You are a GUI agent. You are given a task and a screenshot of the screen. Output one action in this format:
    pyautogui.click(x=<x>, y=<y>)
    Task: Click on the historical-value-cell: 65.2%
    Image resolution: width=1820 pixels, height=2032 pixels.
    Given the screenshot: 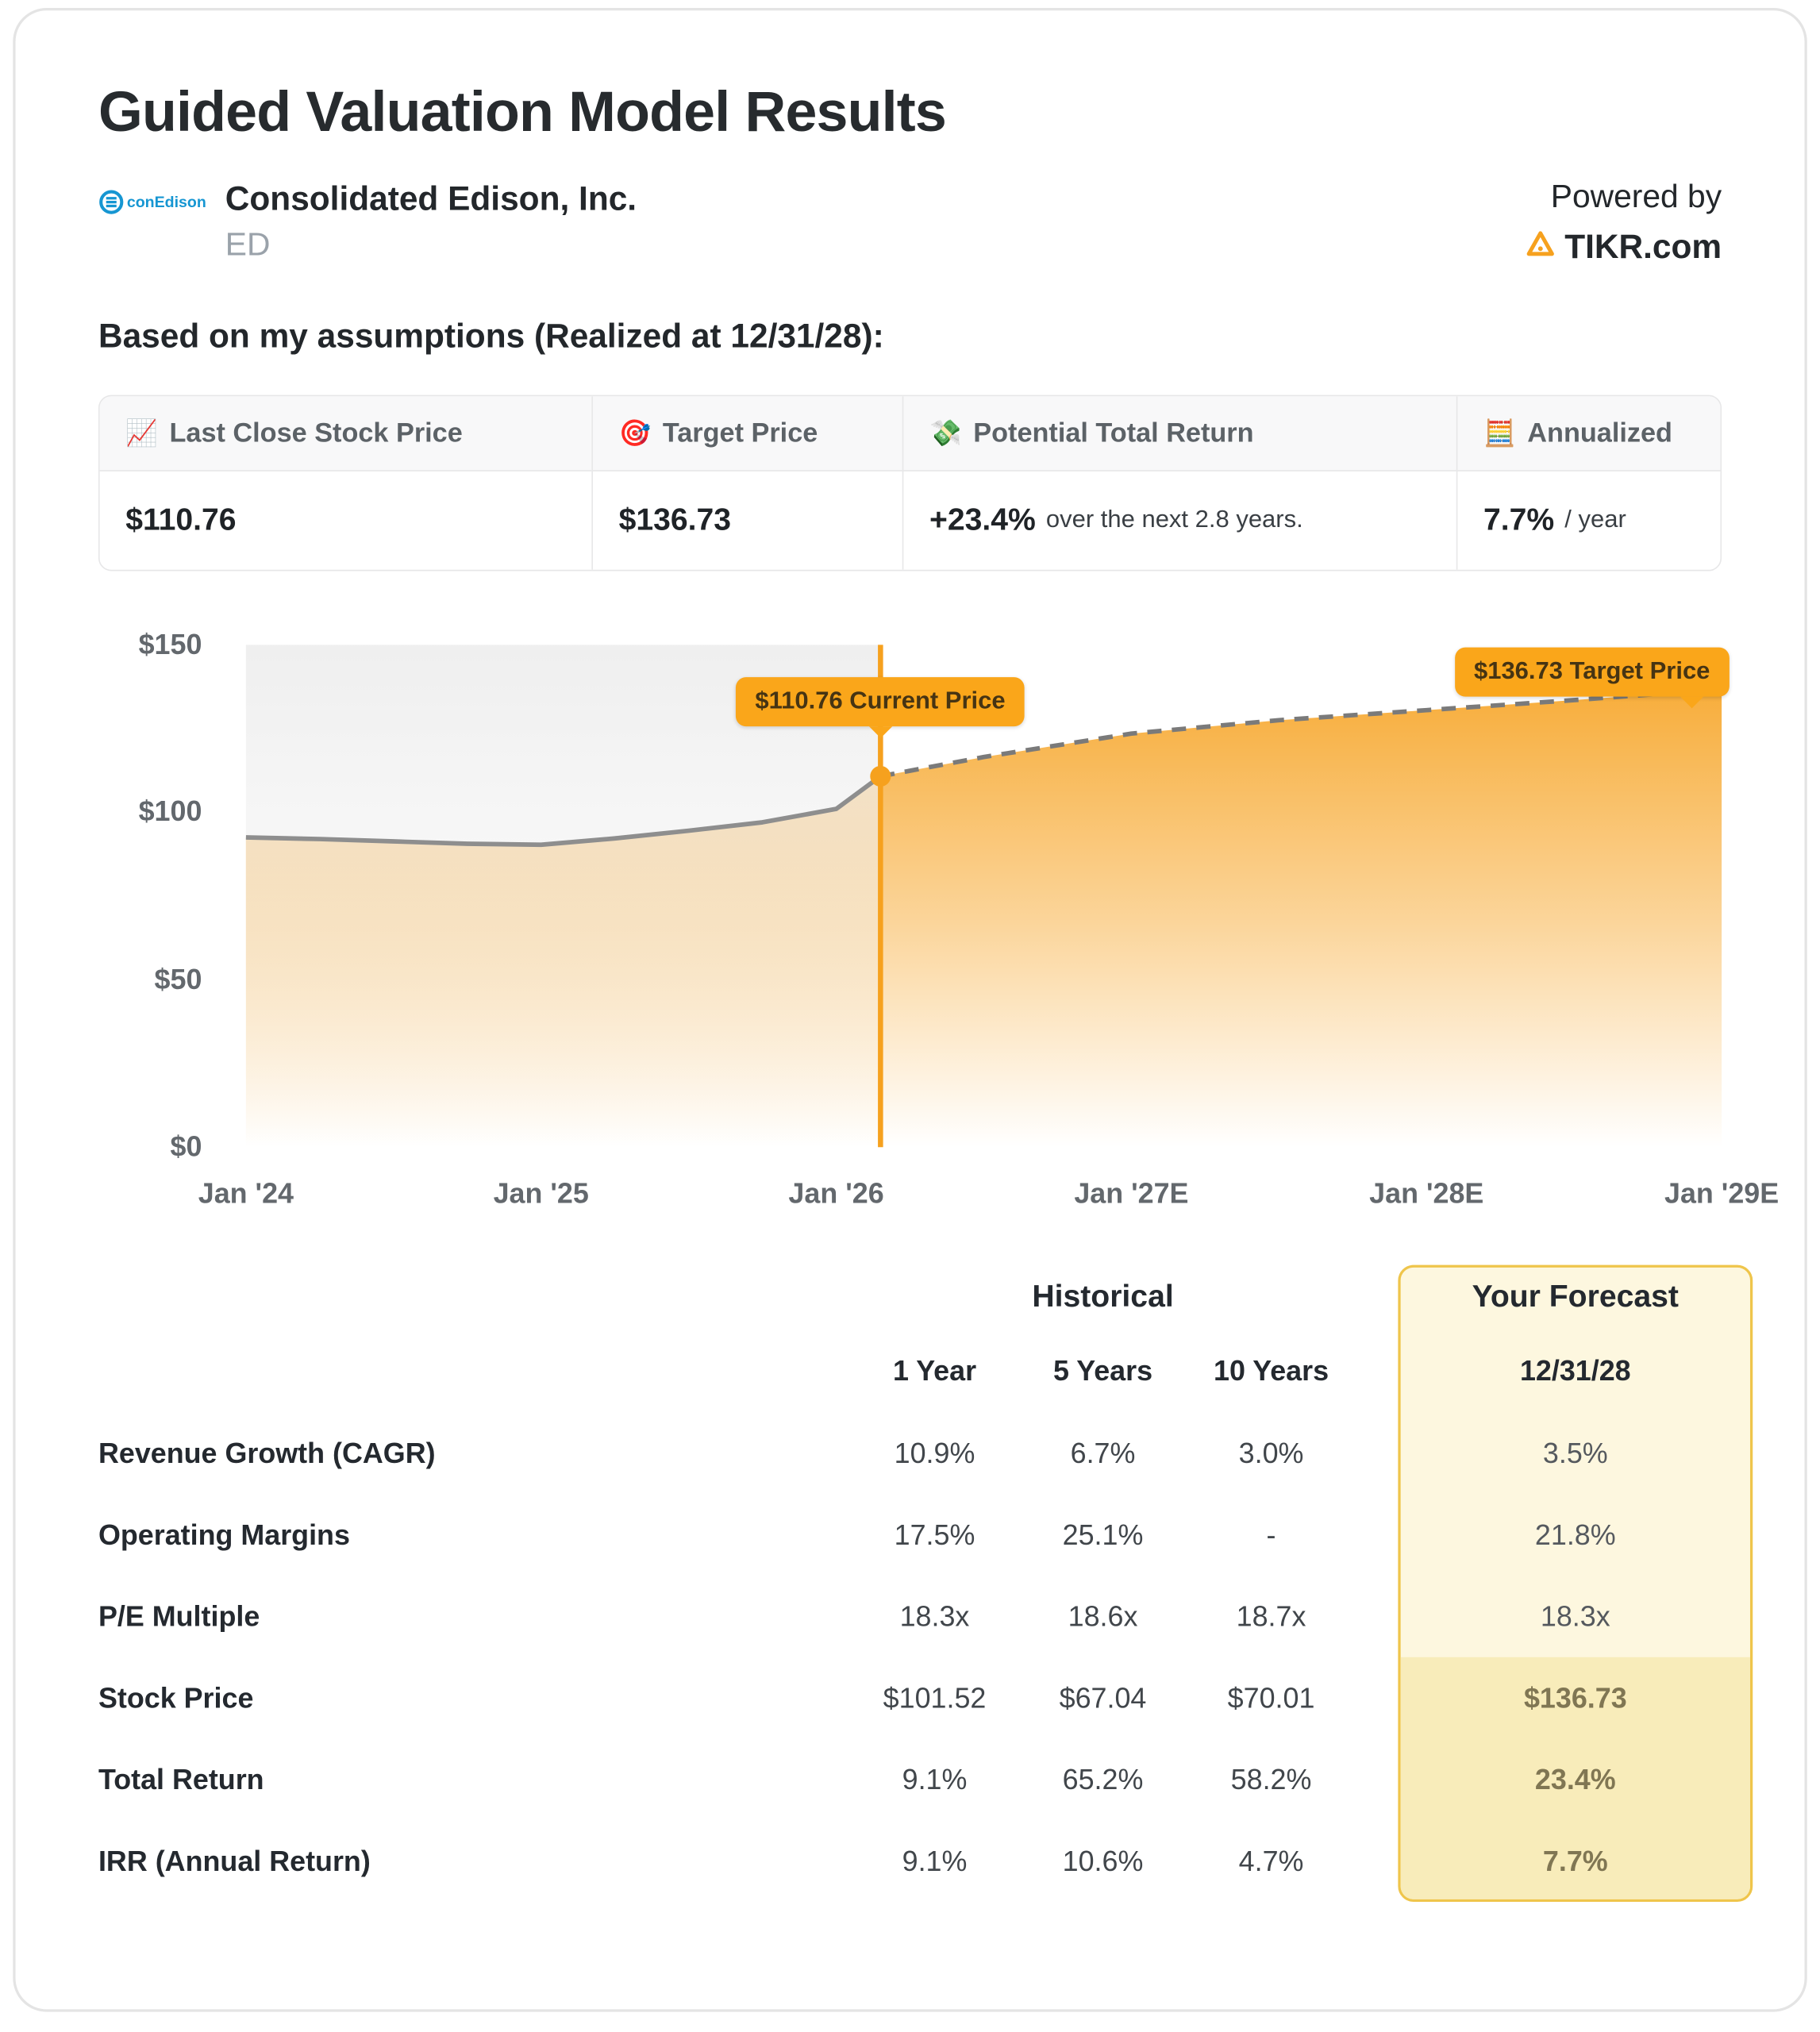 What is the action you would take?
    pyautogui.click(x=1103, y=1778)
    